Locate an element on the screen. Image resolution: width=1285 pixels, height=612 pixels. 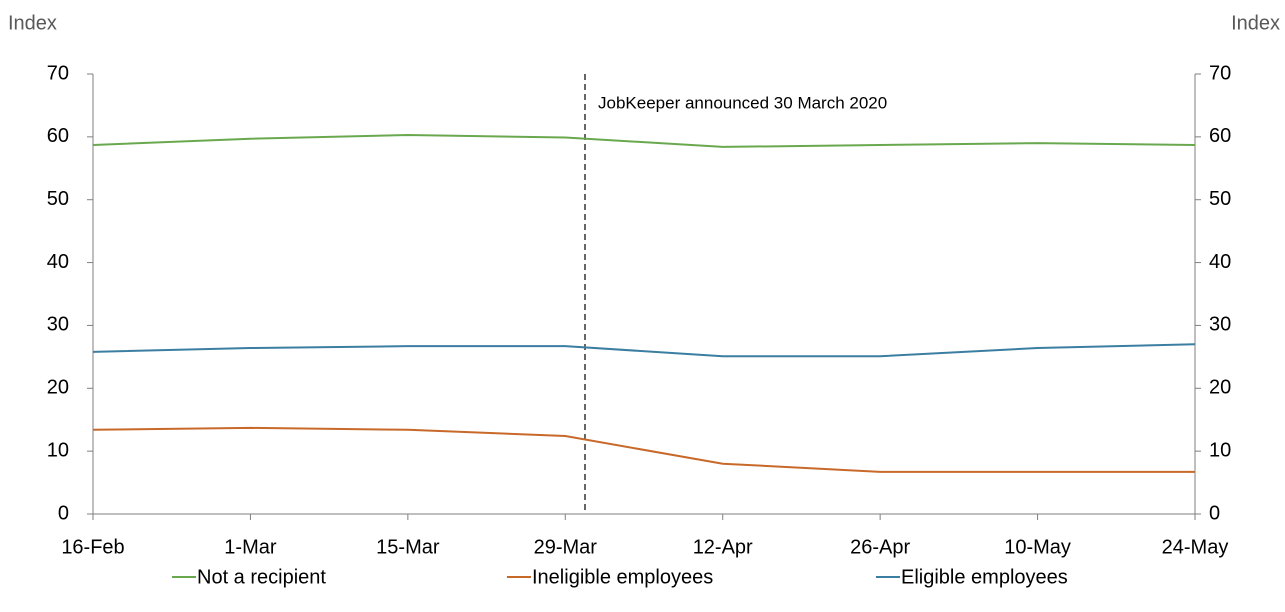
legend-label: Eligible employees is located at coordinates (984, 577).